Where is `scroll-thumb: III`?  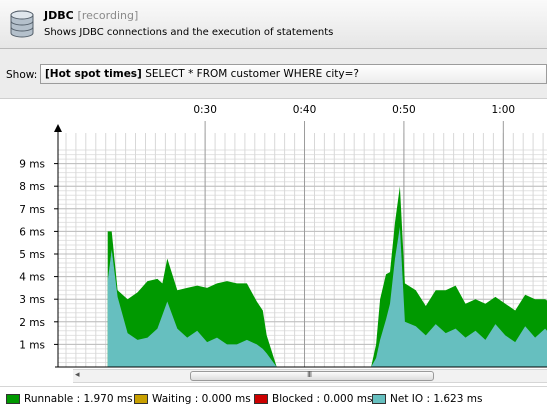
scroll-thumb: III is located at coordinates (312, 375).